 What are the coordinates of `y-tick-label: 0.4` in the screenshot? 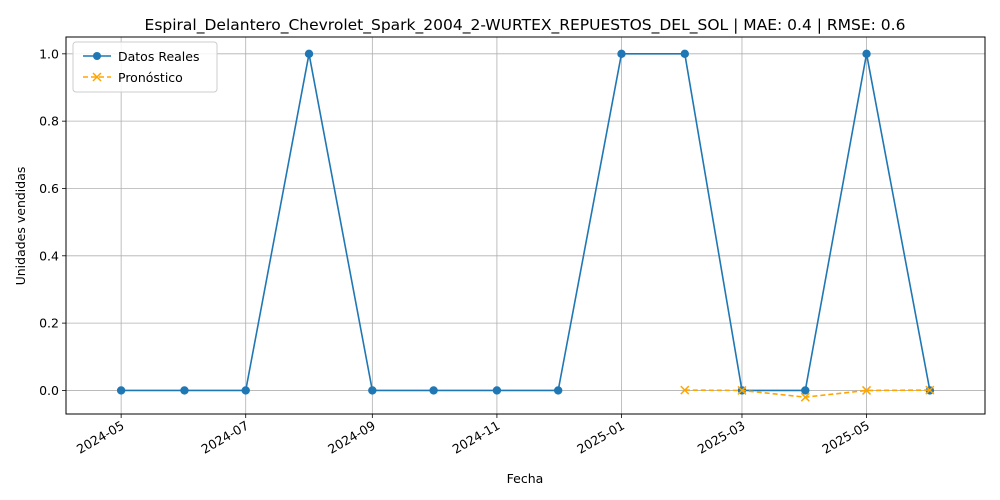 It's located at (49, 255).